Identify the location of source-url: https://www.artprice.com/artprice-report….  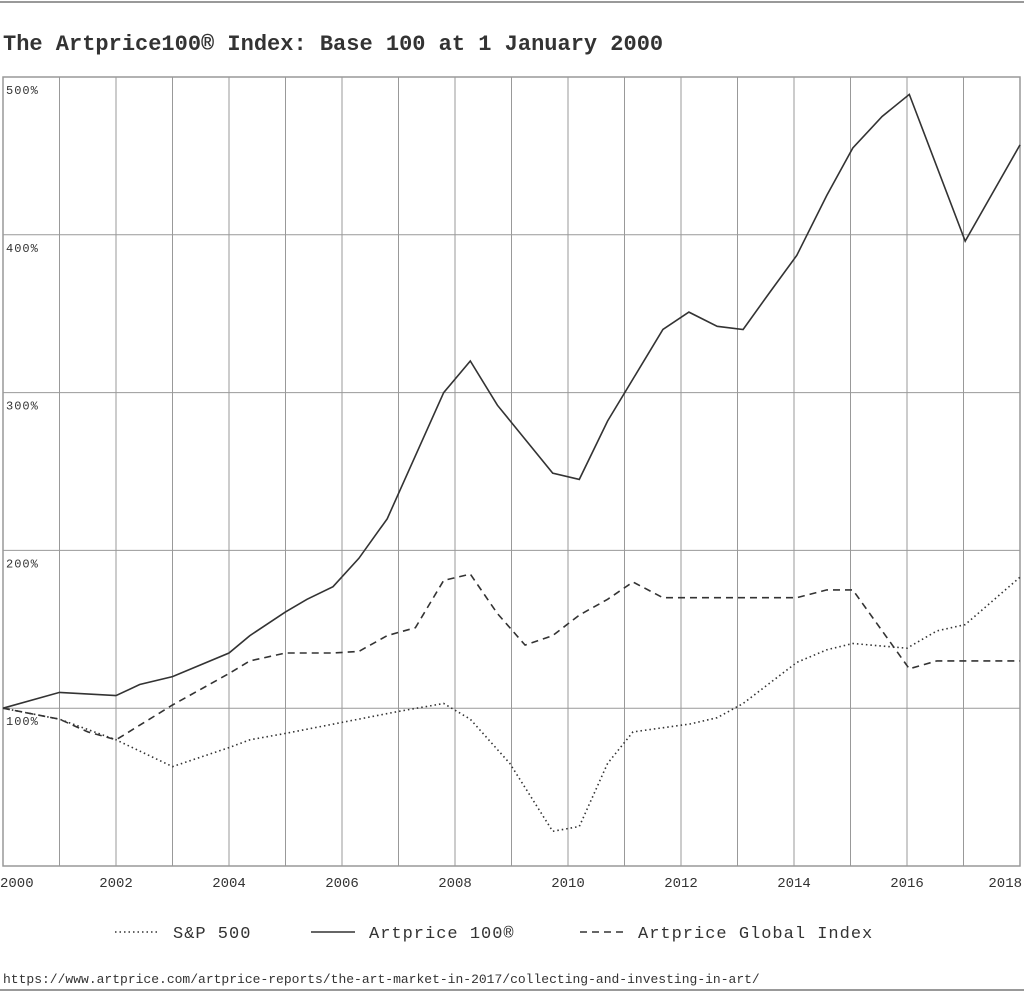
(381, 979).